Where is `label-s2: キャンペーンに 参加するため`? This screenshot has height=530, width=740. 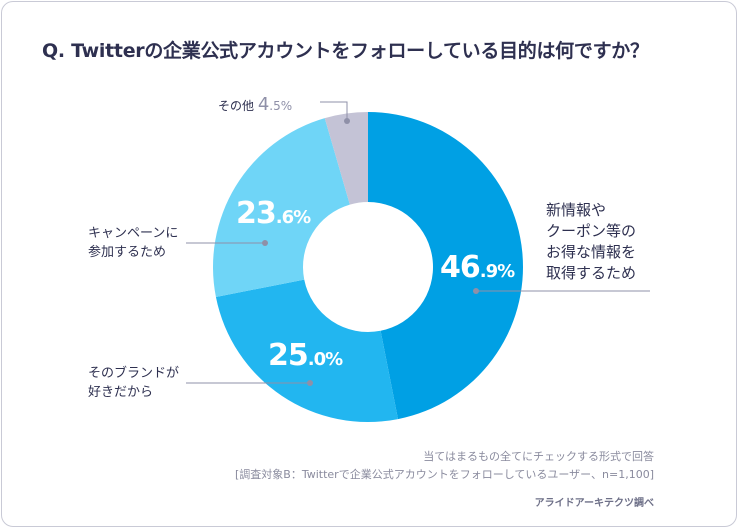 label-s2: キャンペーンに 参加するため is located at coordinates (133, 243).